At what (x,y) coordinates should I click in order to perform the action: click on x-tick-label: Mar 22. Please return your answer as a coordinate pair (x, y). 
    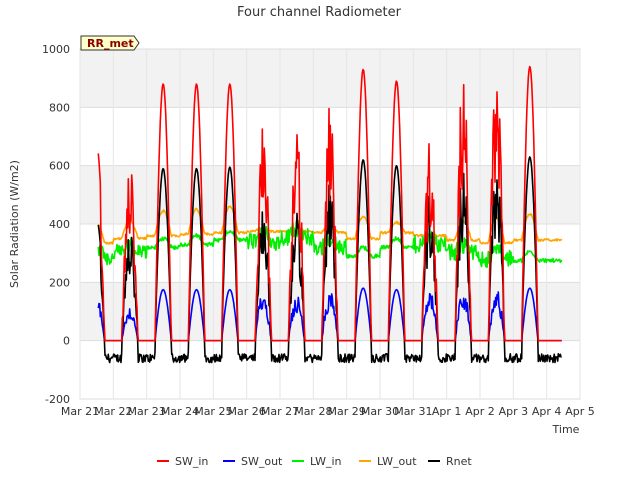
    Looking at the image, I should click on (113, 411).